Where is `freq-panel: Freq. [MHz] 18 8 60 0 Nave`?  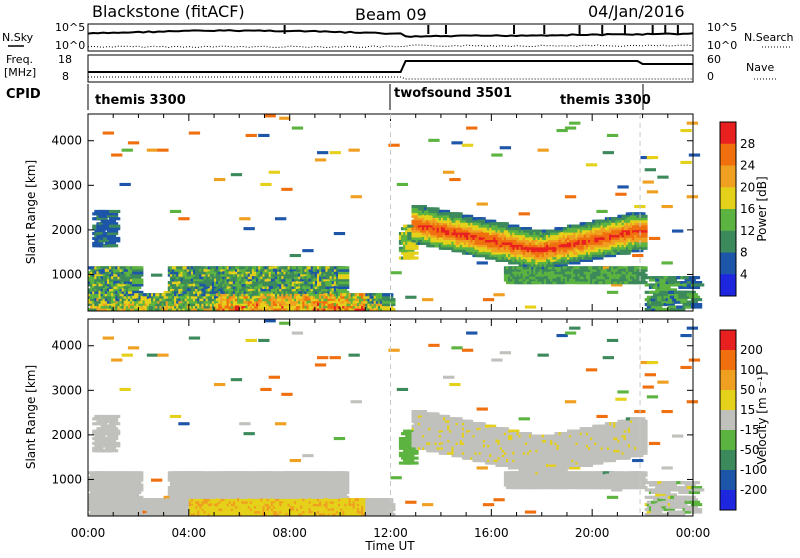
freq-panel: Freq. [MHz] 18 8 60 0 Nave is located at coordinates (390, 68).